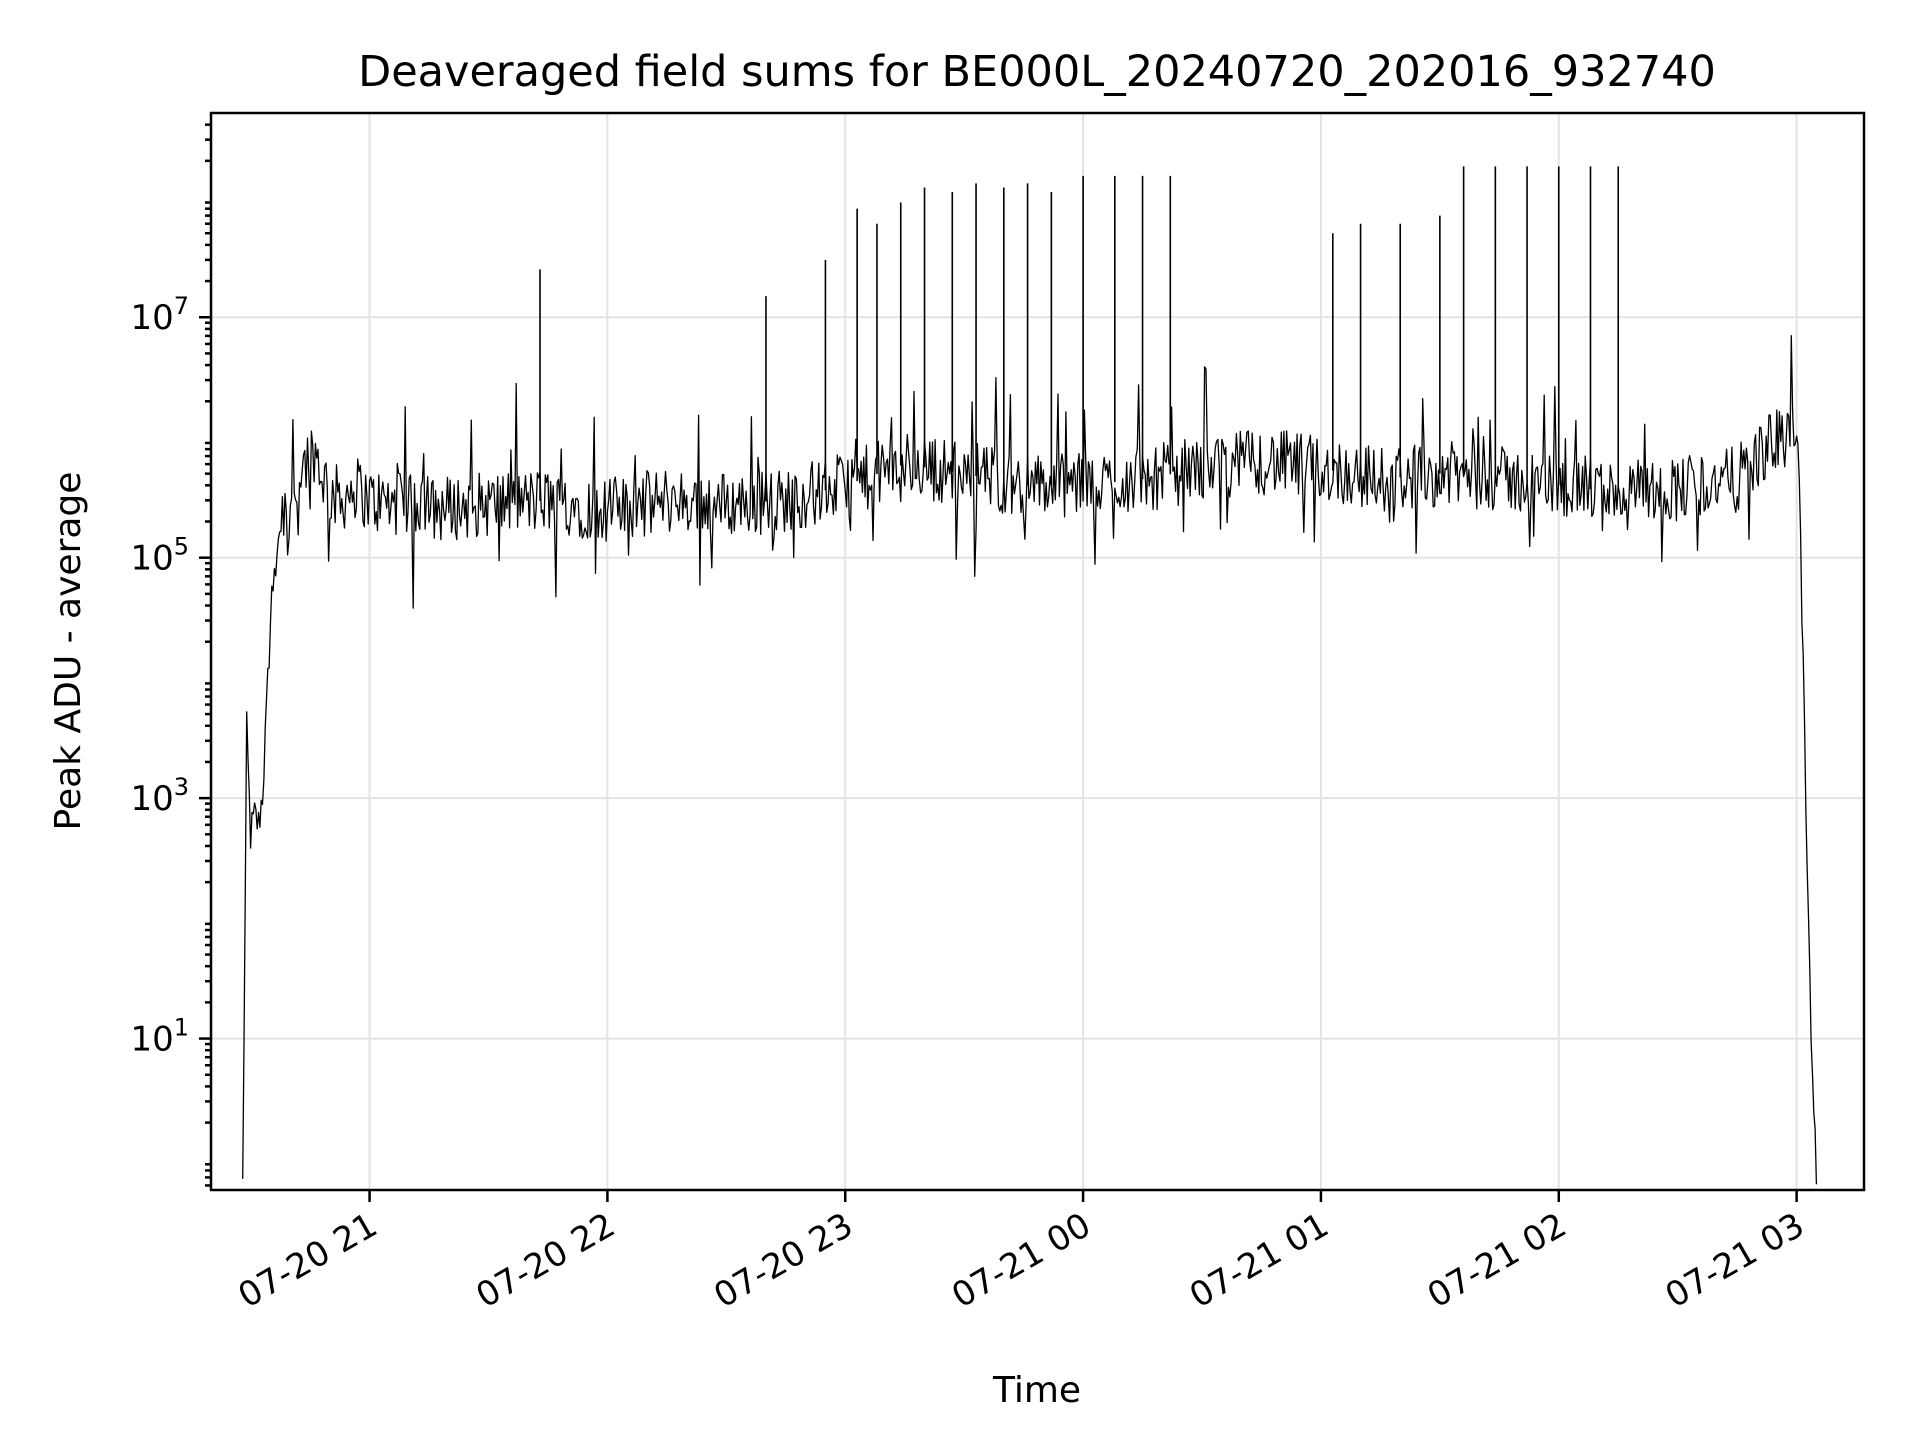 This screenshot has height=1440, width=1920. What do you see at coordinates (1036, 1390) in the screenshot?
I see `x-axis-label: Time` at bounding box center [1036, 1390].